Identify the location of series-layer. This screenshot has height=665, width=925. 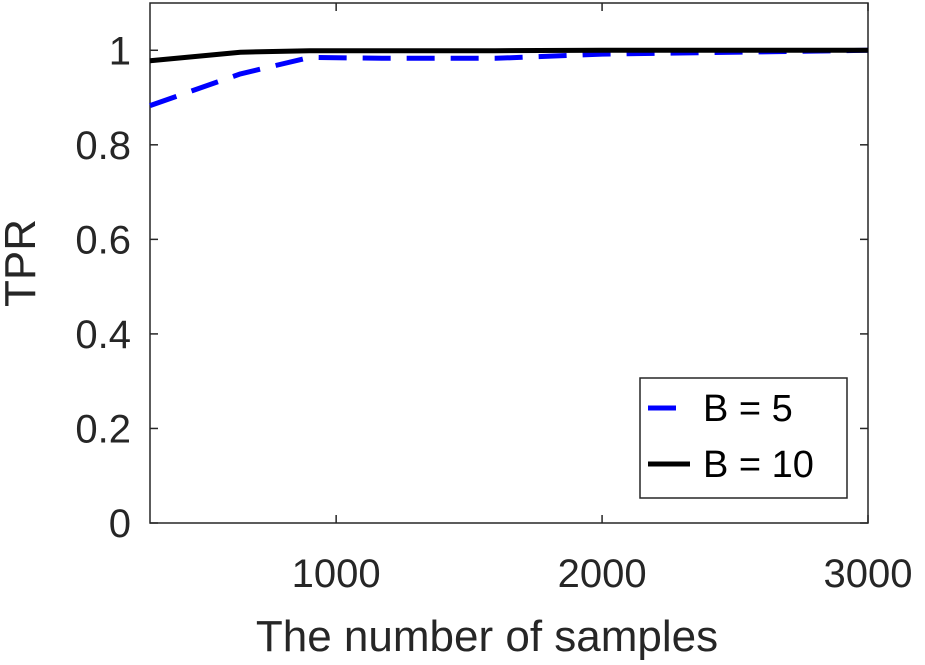
(509, 77).